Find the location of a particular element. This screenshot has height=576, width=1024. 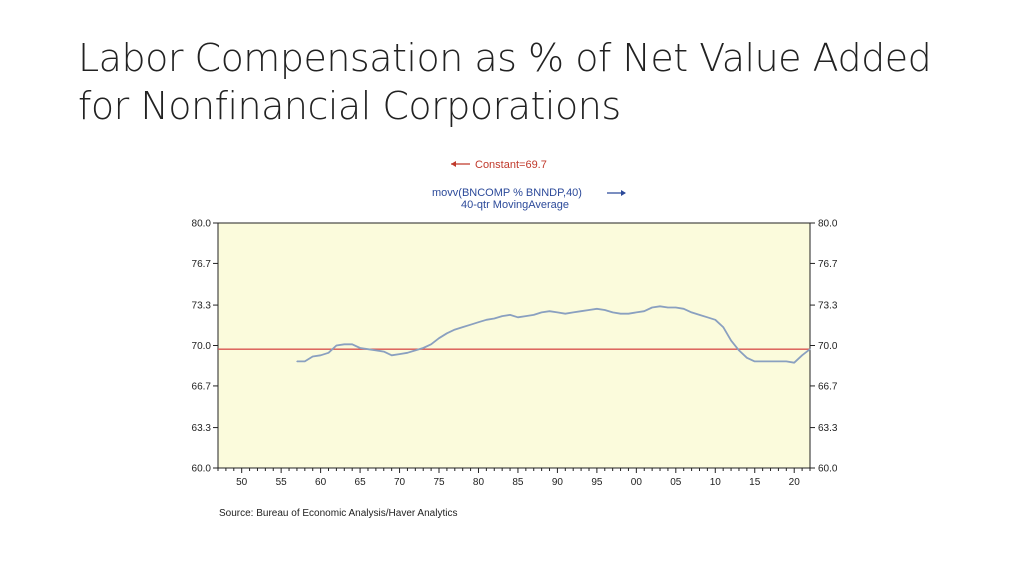

slide-title-line-2: for Nonfinancial Corporations is located at coordinates (349, 106).